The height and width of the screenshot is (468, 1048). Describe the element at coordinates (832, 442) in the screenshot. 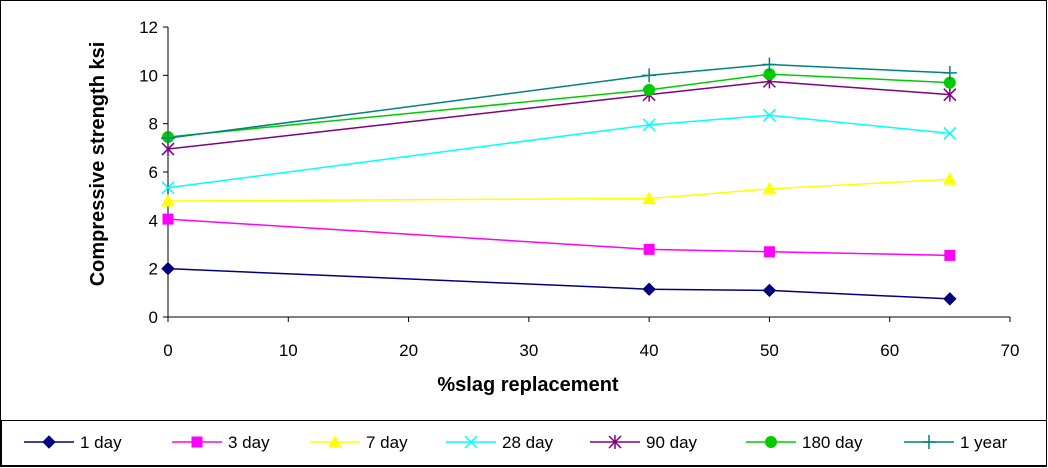

I see `legend-label: 180 day` at that location.